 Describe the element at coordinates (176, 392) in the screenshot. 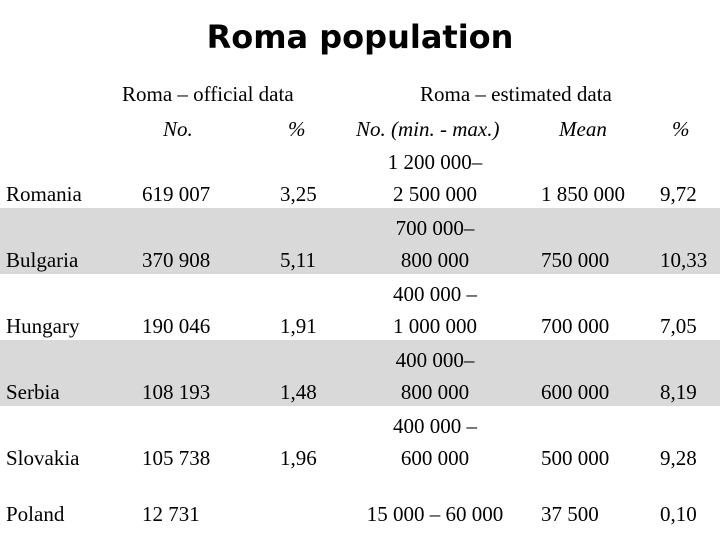

I see `official-number-cell: 108 193` at that location.